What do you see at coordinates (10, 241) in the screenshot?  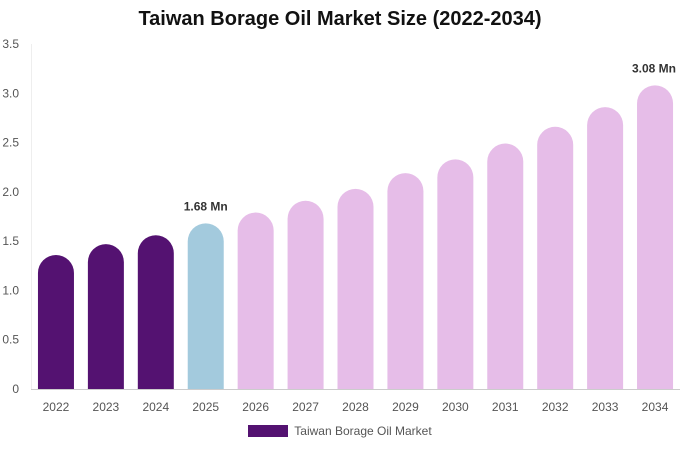 I see `y-tick-label: 1.5` at bounding box center [10, 241].